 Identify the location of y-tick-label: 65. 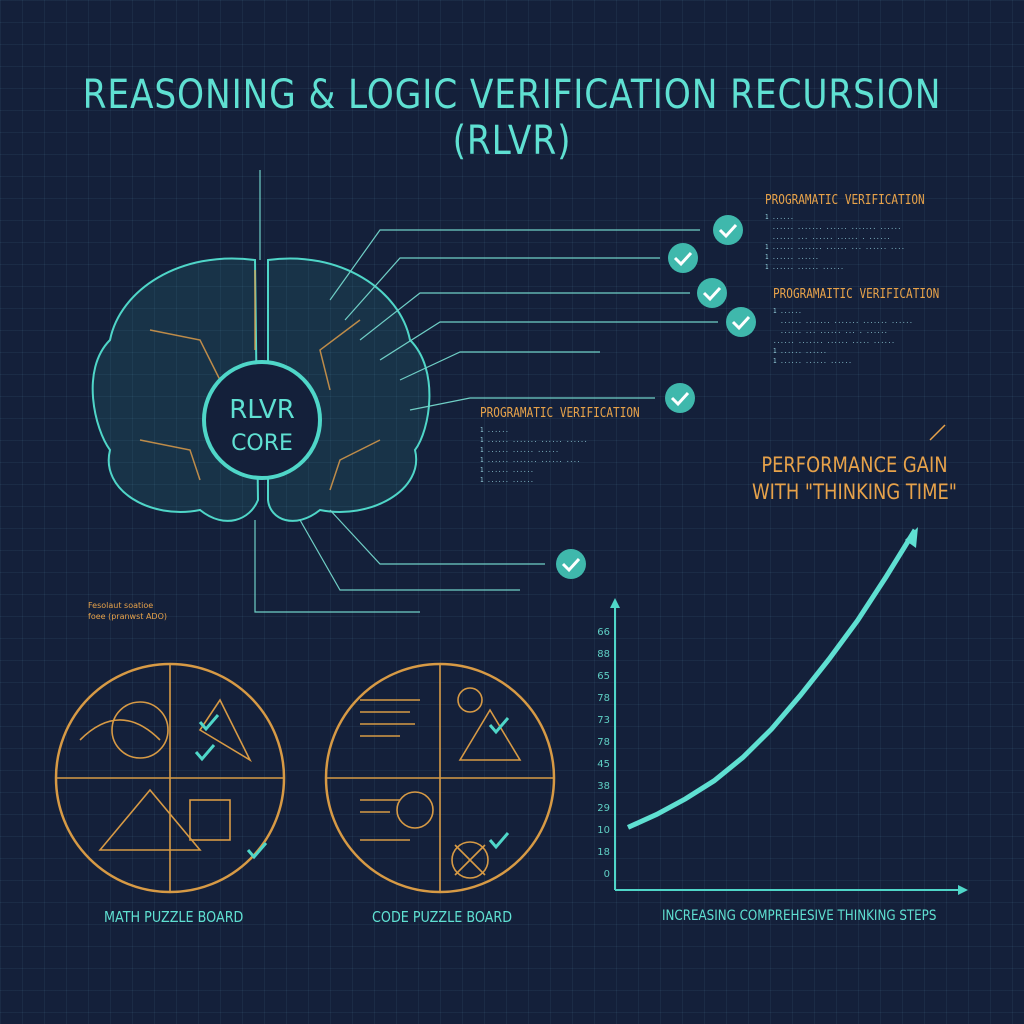
(603, 676).